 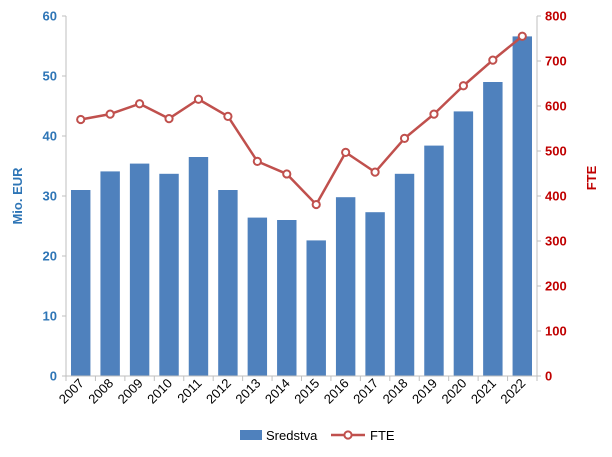 I want to click on right-tick-label: 400, so click(x=556, y=196).